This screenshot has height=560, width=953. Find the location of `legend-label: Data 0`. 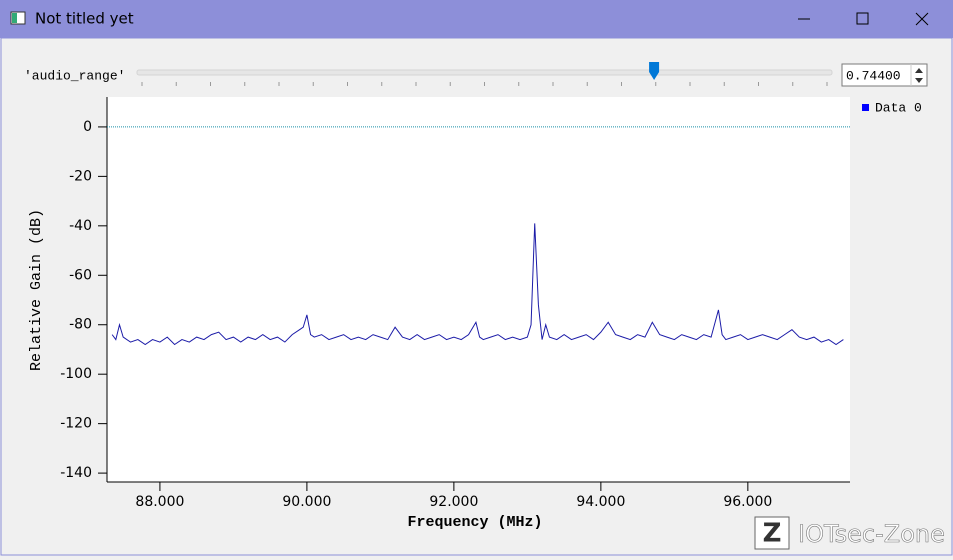

legend-label: Data 0 is located at coordinates (898, 107).